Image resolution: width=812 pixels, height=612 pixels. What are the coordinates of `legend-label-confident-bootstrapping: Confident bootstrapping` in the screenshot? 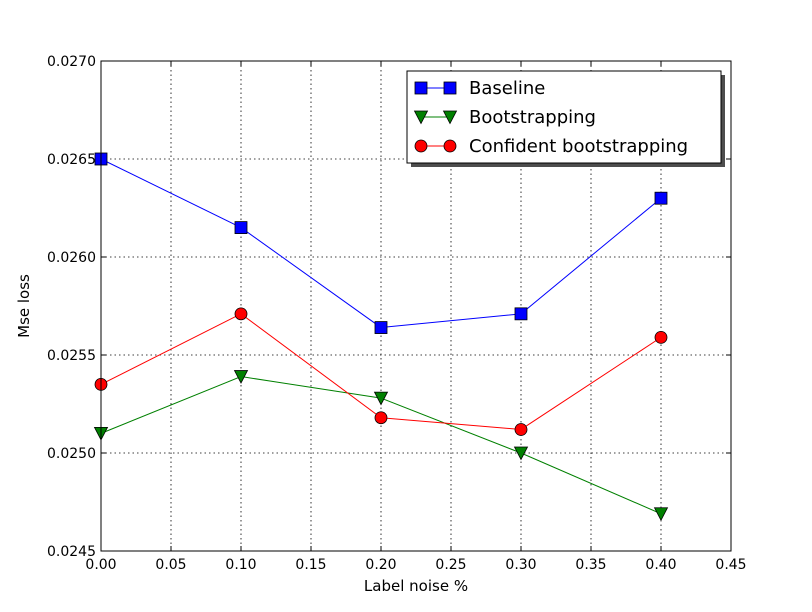 It's located at (578, 146).